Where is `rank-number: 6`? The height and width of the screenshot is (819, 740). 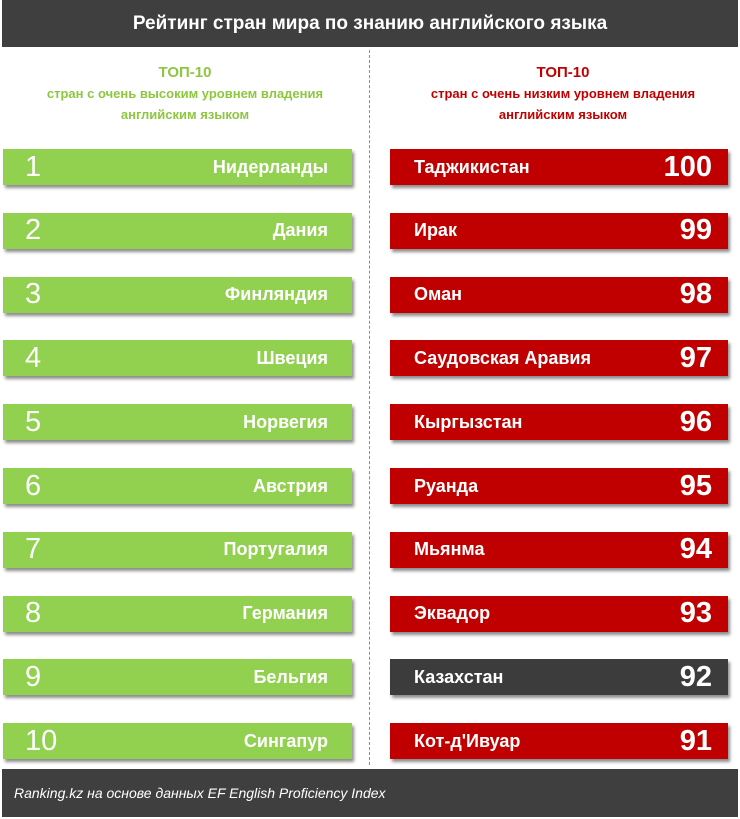 rank-number: 6 is located at coordinates (33, 485).